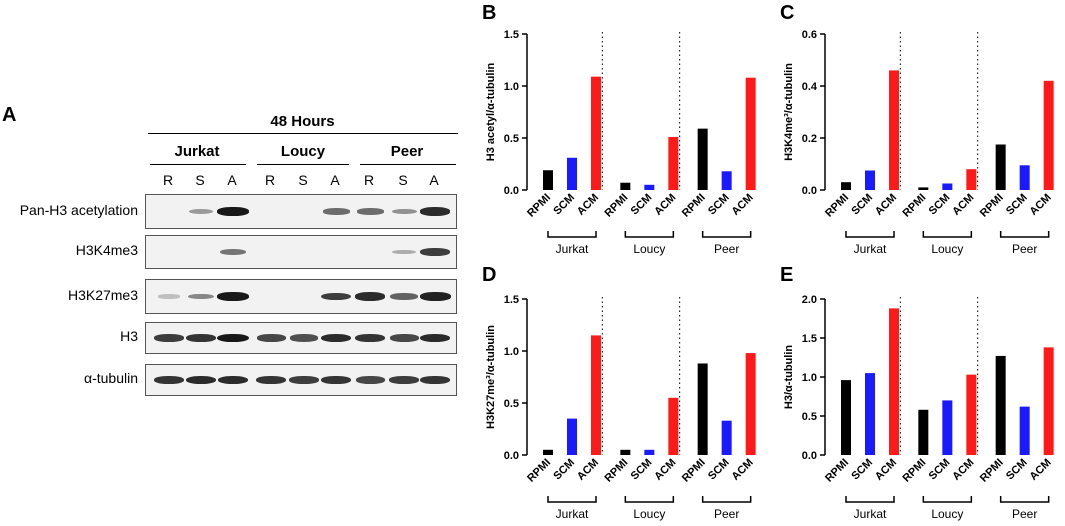  I want to click on group-line-jurkat, so click(198, 164).